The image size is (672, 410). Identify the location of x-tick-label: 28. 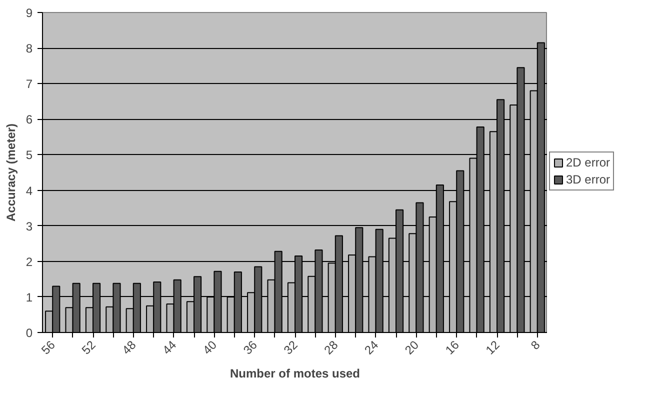
(331, 348).